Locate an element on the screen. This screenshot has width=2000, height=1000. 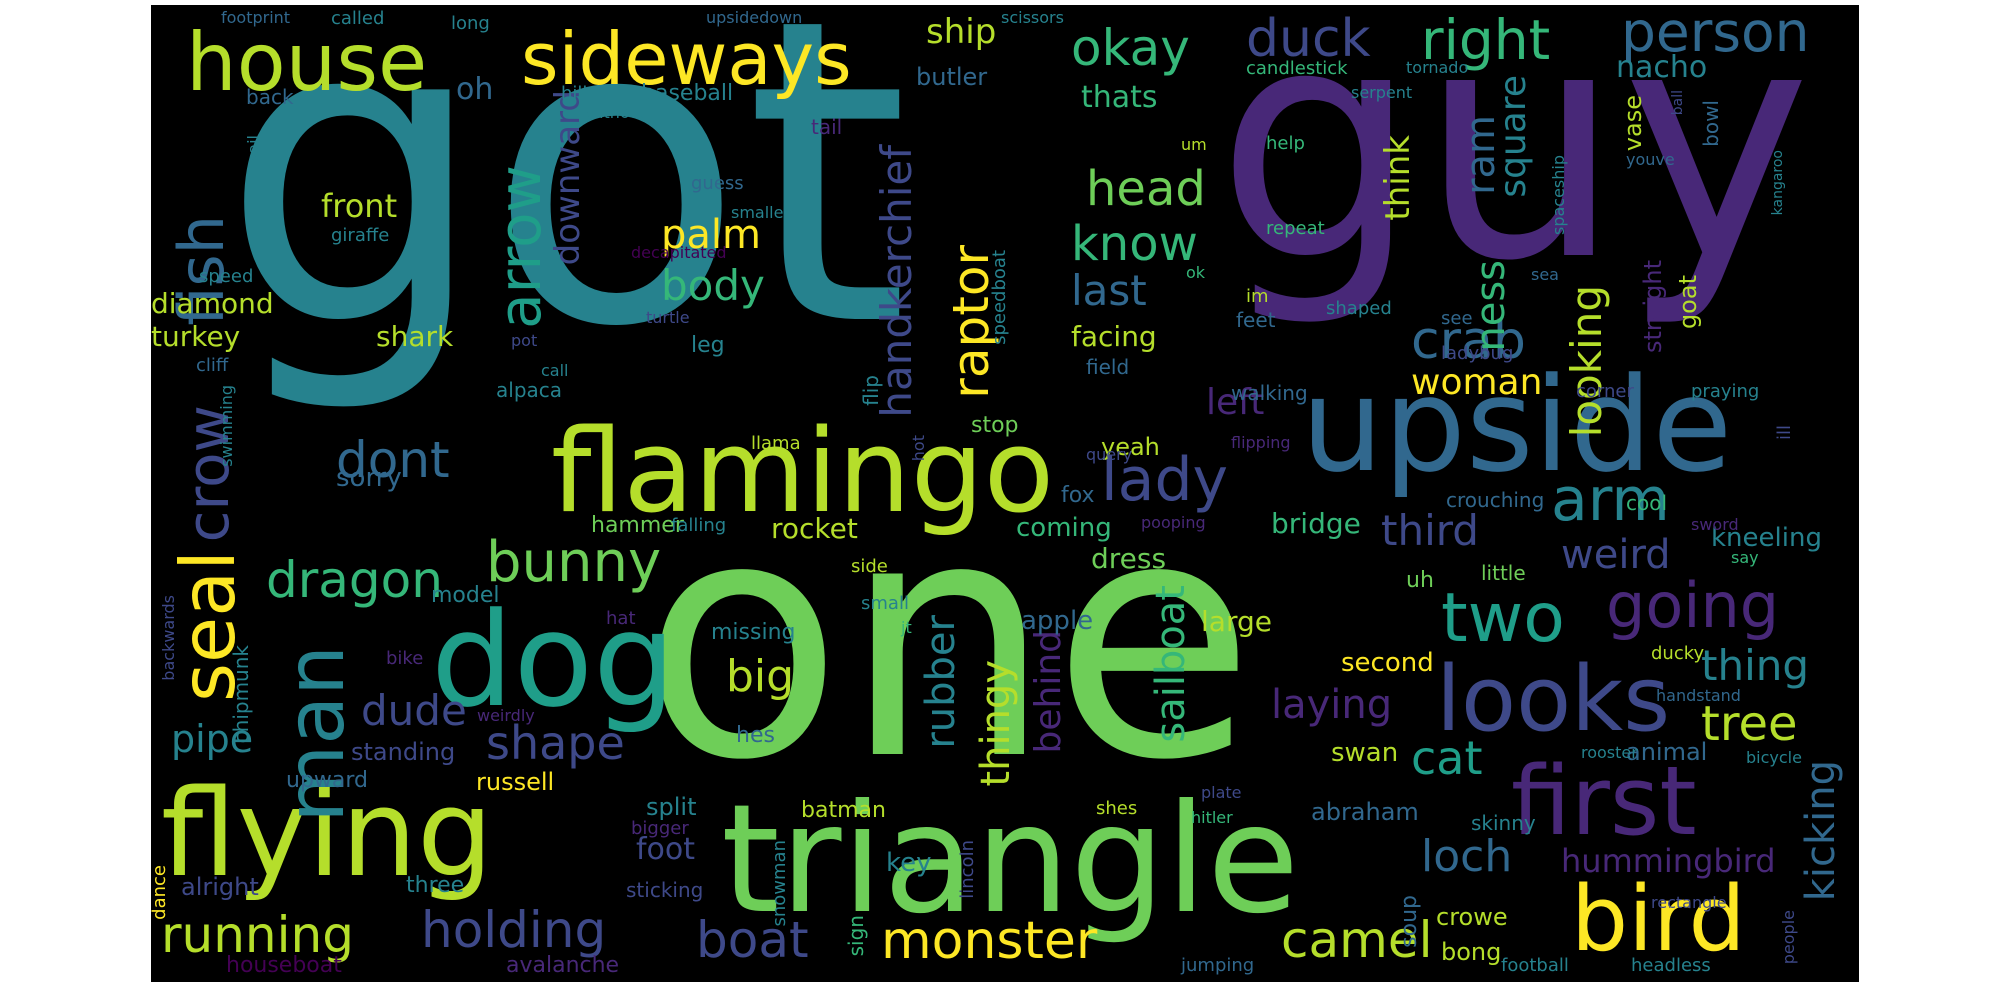
word-shaped: shaped is located at coordinates (1359, 308).